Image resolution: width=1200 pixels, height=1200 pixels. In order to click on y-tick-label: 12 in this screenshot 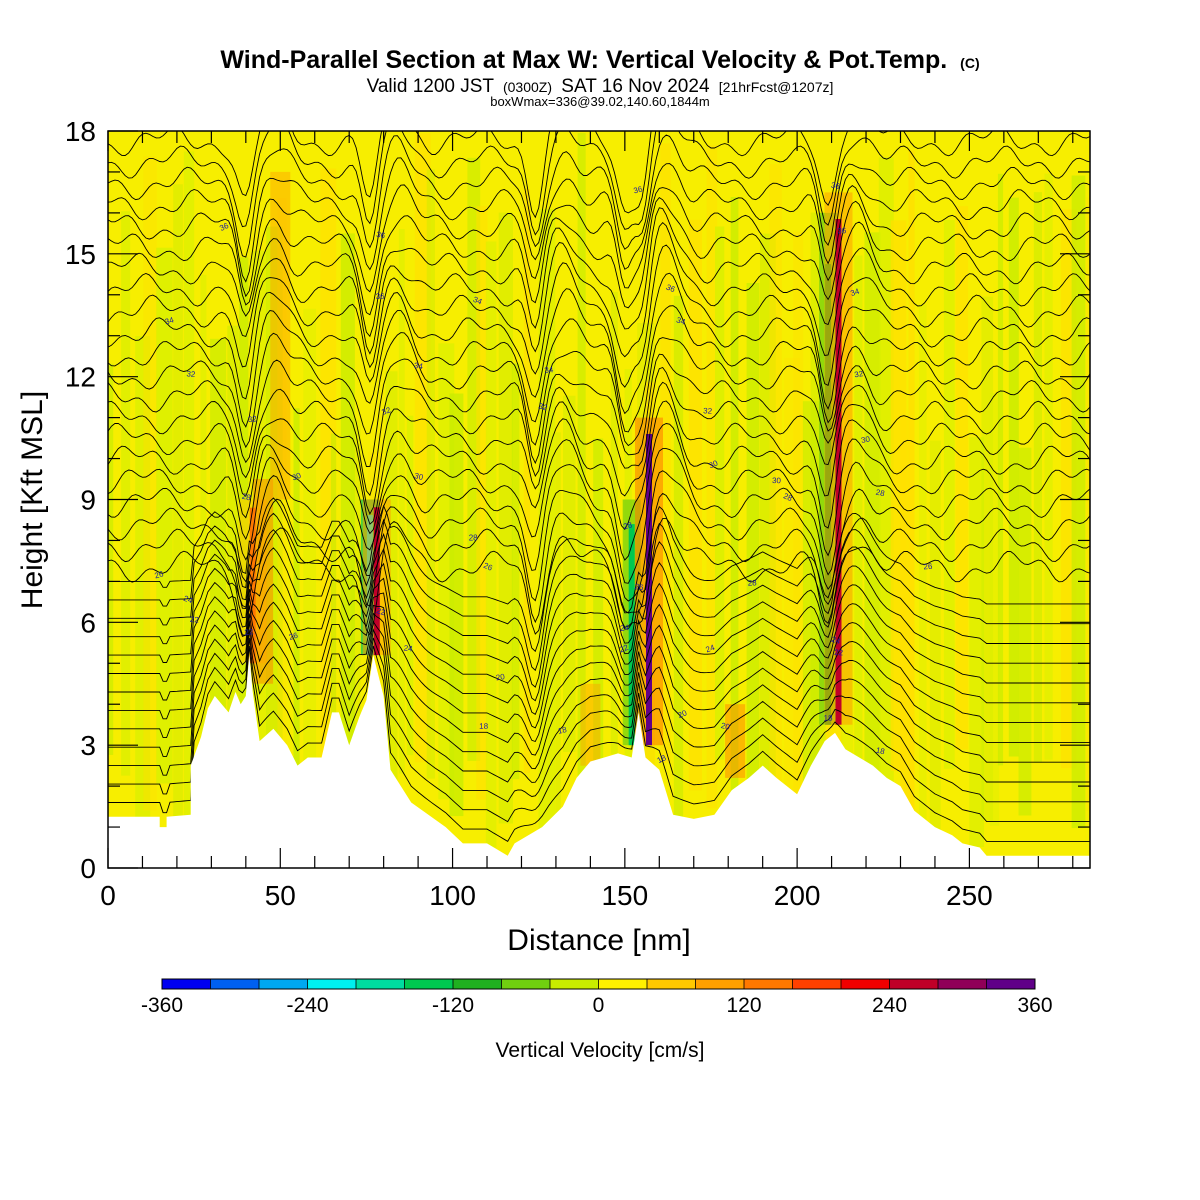, I will do `click(80, 377)`.